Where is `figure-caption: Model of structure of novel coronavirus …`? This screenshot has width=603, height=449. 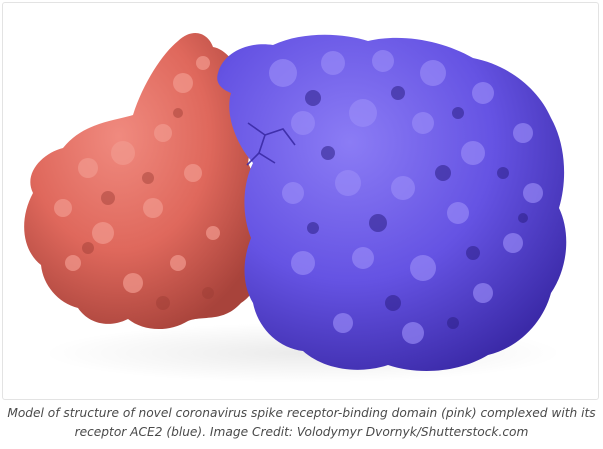 figure-caption: Model of structure of novel coronavirus … is located at coordinates (301, 422).